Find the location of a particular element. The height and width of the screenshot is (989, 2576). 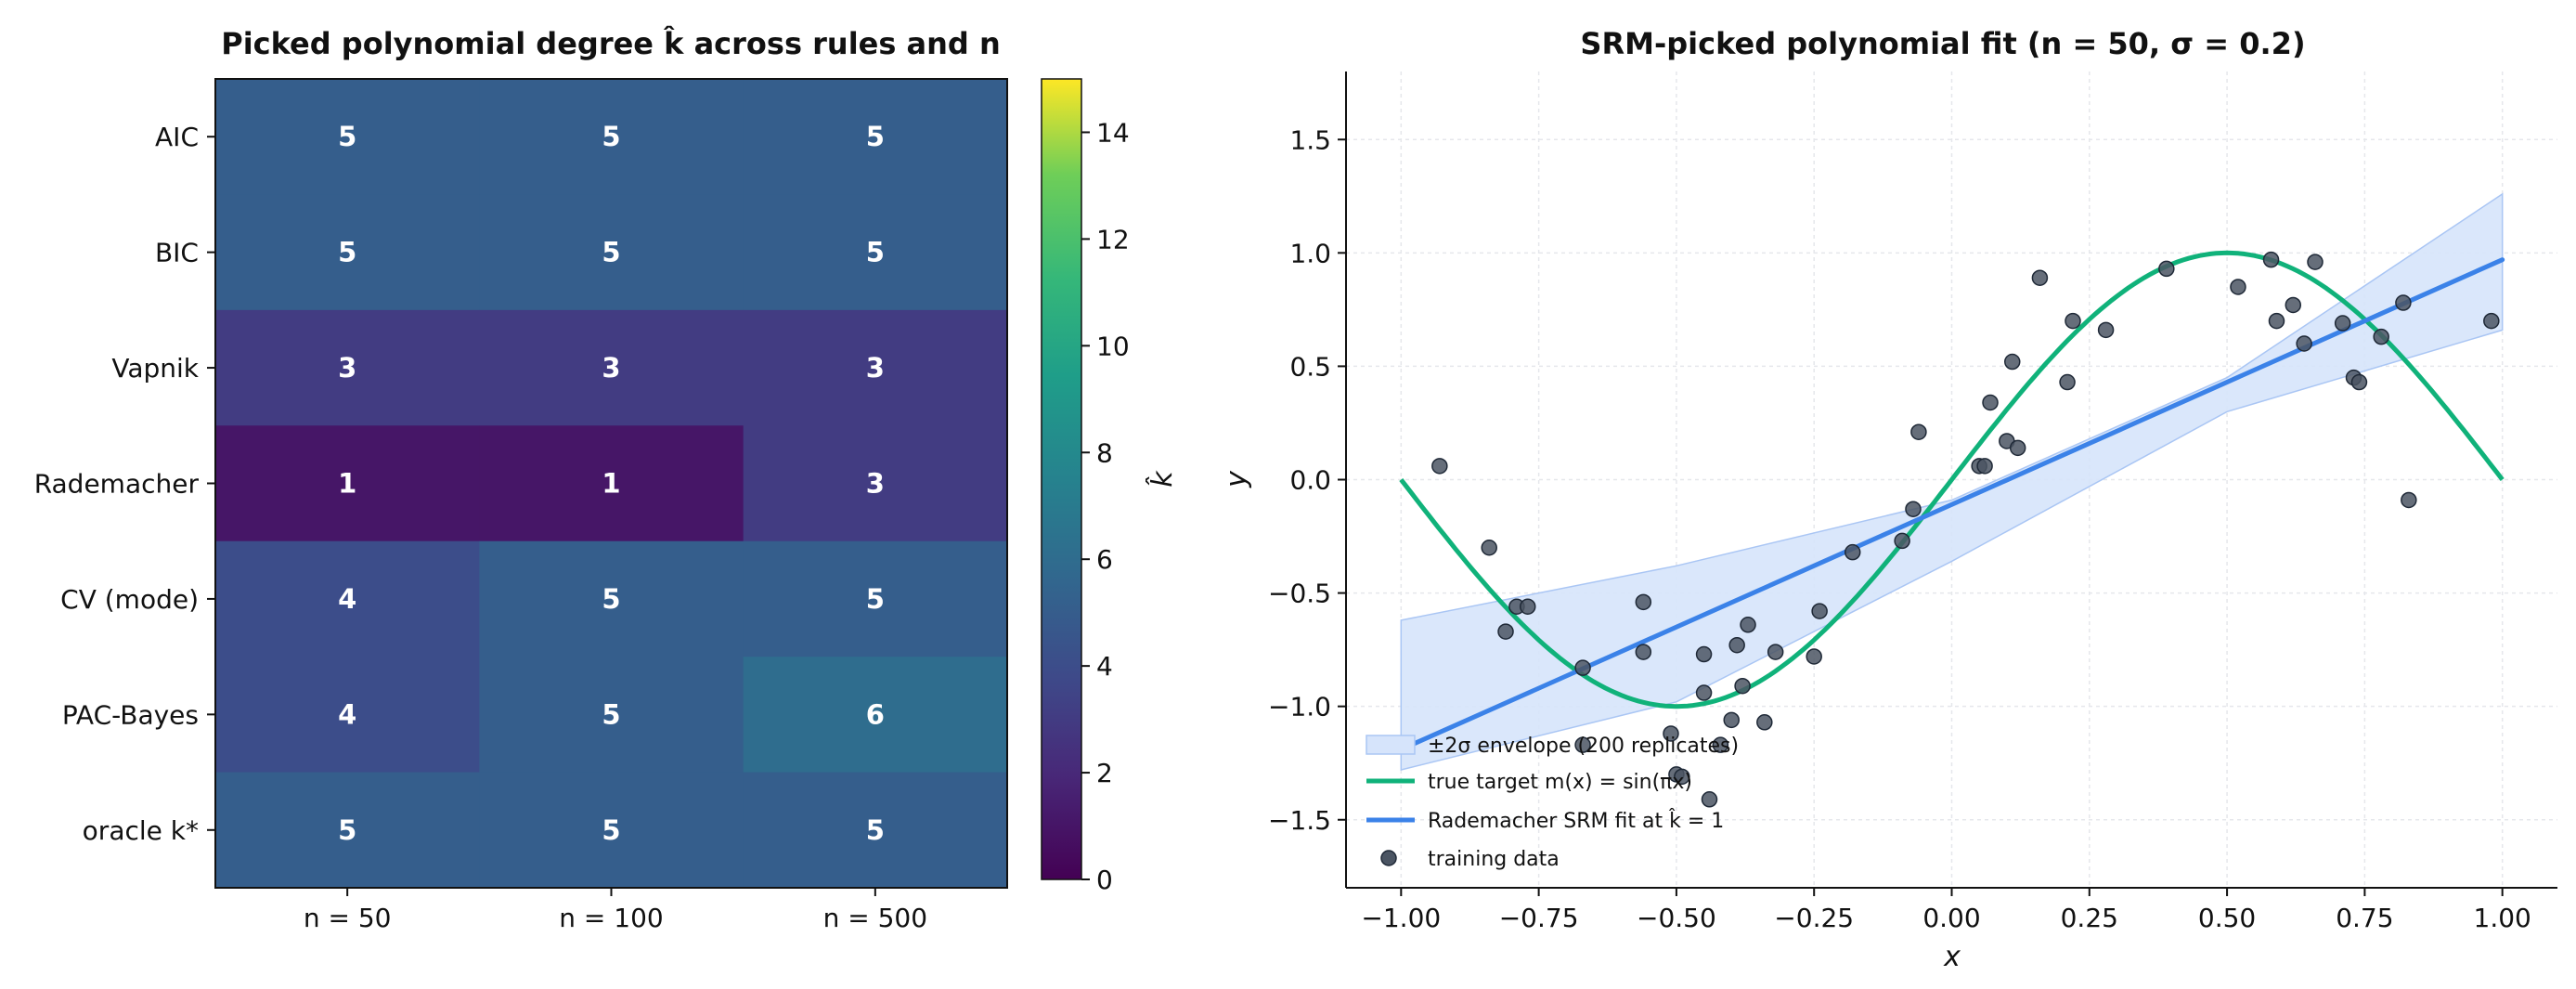

fit-y-tick-label: 0.0 is located at coordinates (1310, 480).